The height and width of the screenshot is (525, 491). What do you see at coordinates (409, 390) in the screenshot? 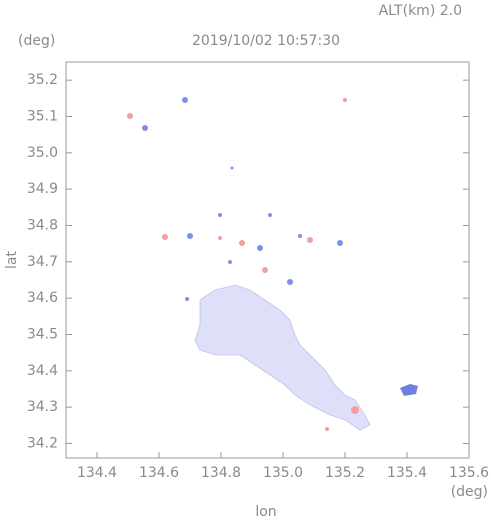
I see `echo-spot` at bounding box center [409, 390].